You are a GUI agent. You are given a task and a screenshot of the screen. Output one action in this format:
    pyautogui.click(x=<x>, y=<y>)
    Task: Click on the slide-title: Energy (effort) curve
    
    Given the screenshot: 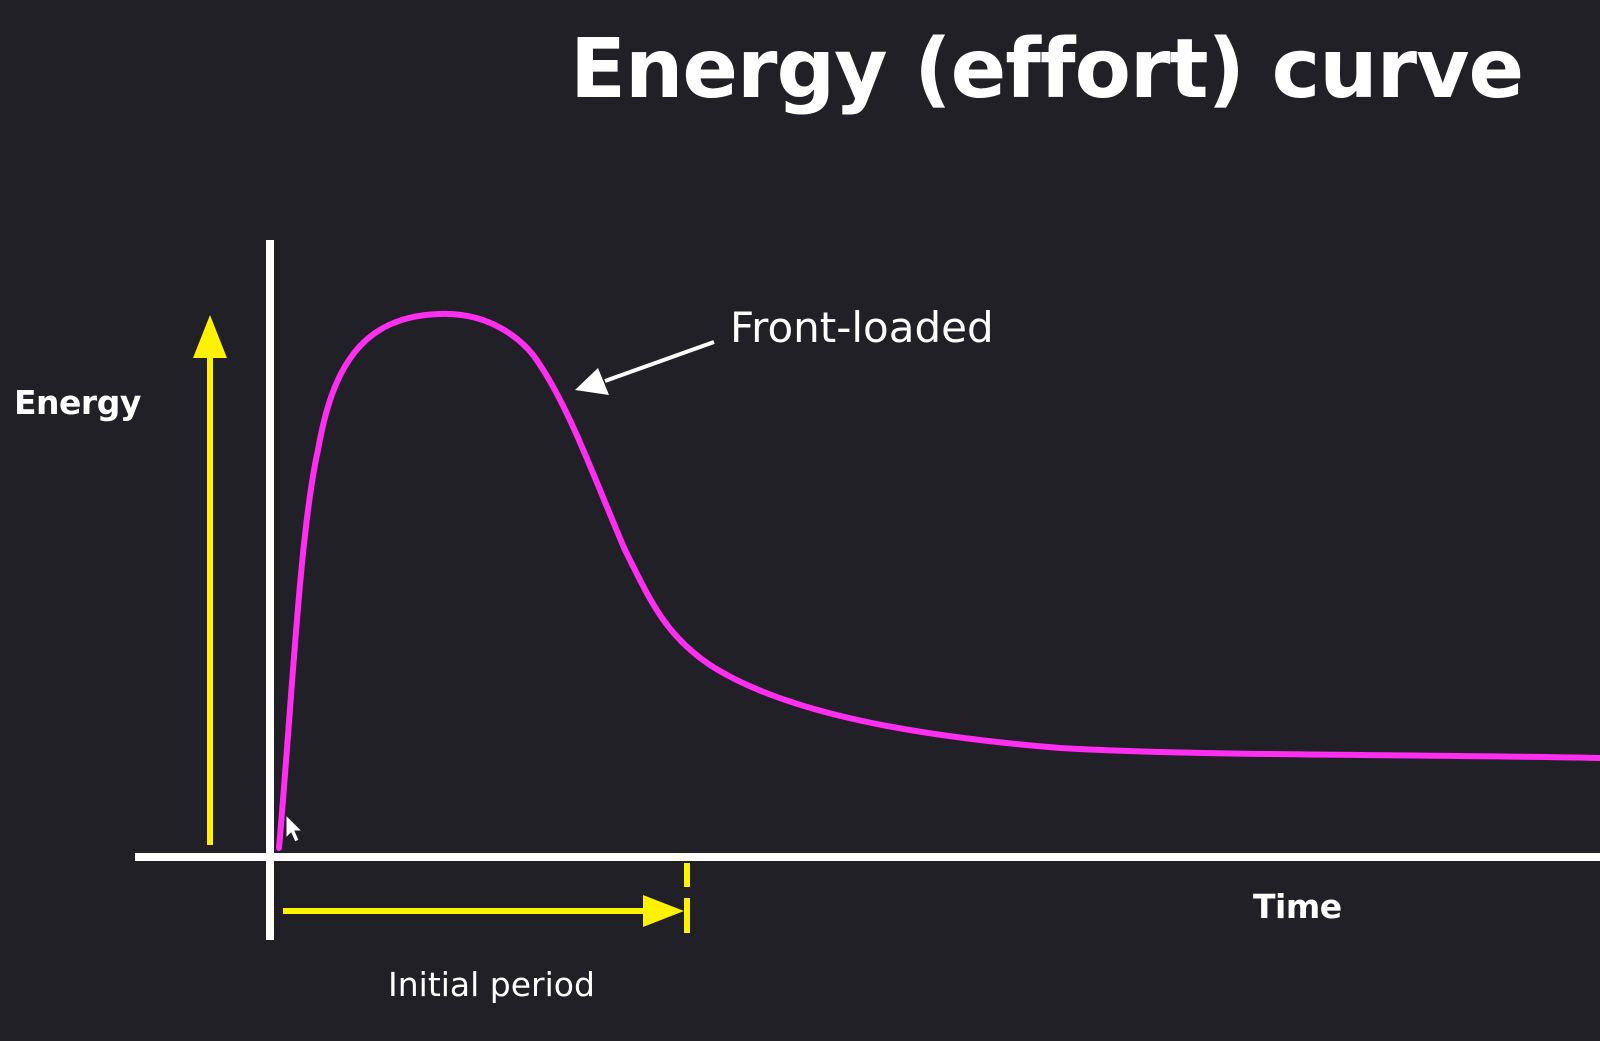 What is the action you would take?
    pyautogui.click(x=1047, y=69)
    